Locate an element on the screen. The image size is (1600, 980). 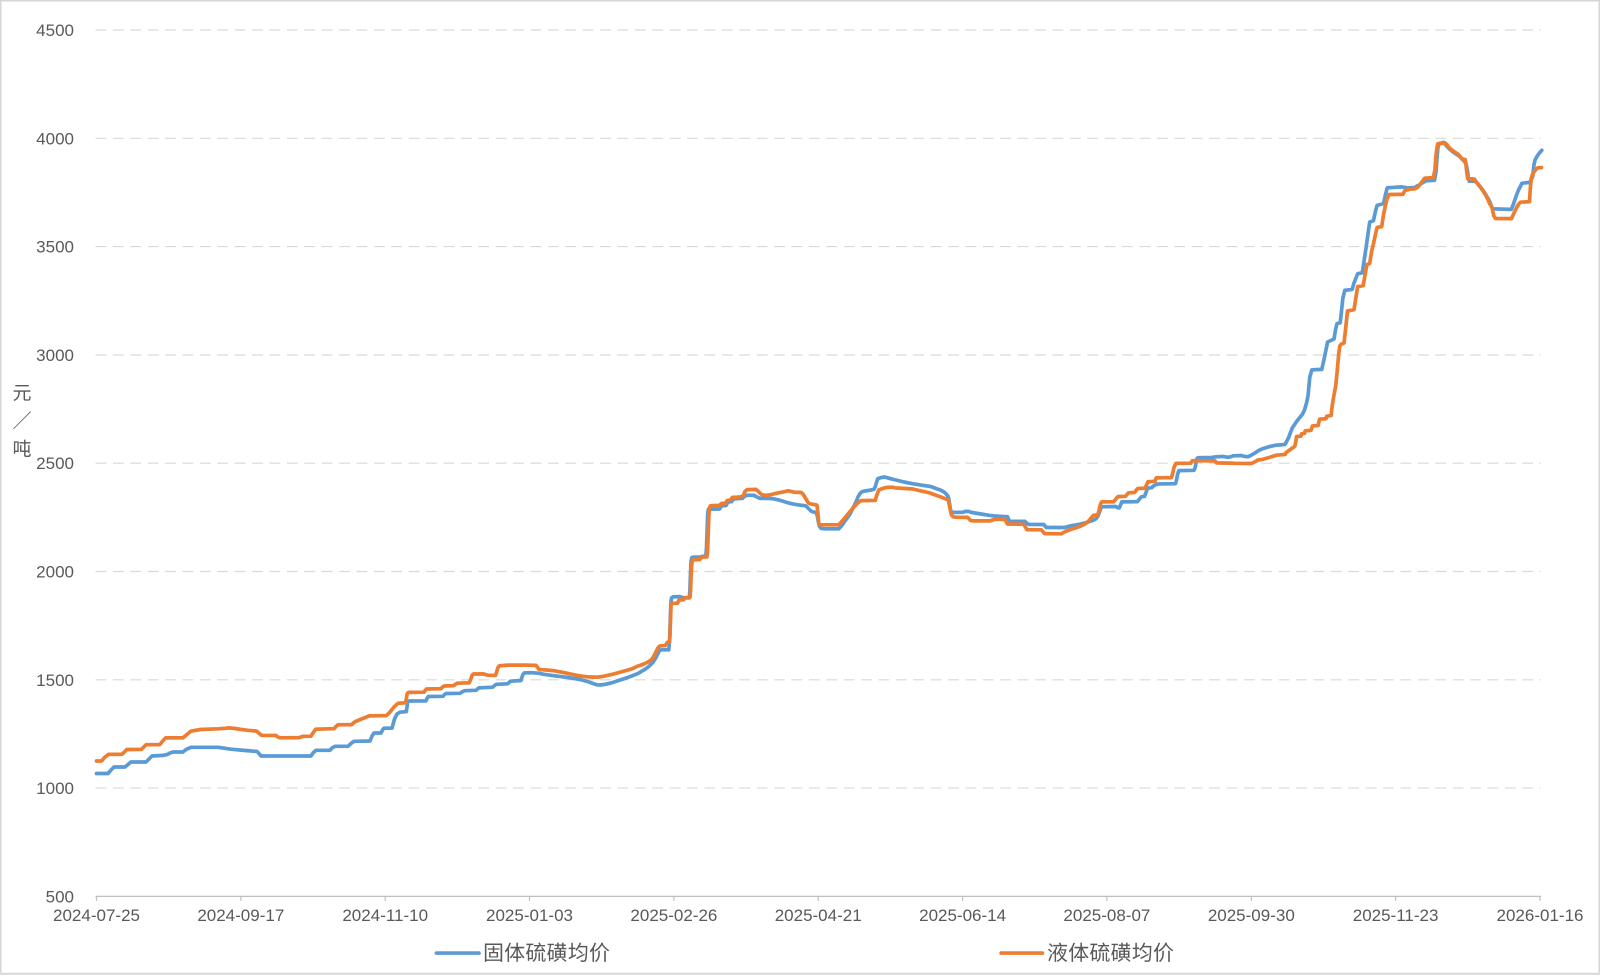
svg-text: 2025-01-03 is located at coordinates (529, 915).